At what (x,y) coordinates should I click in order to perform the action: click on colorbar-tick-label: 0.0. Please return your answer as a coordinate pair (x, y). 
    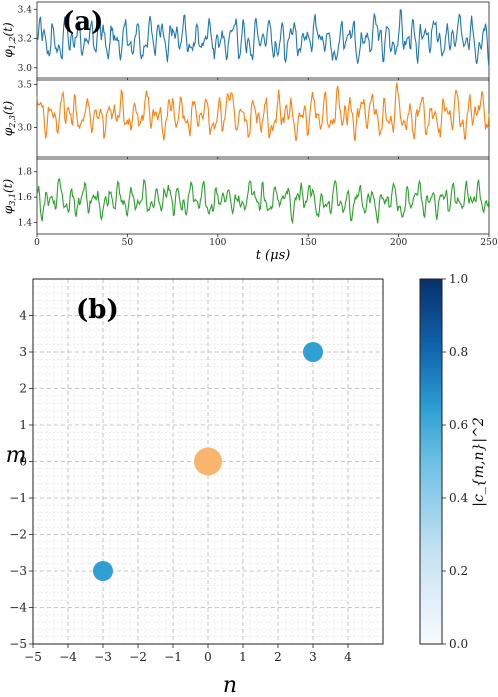
    Looking at the image, I should click on (458, 644).